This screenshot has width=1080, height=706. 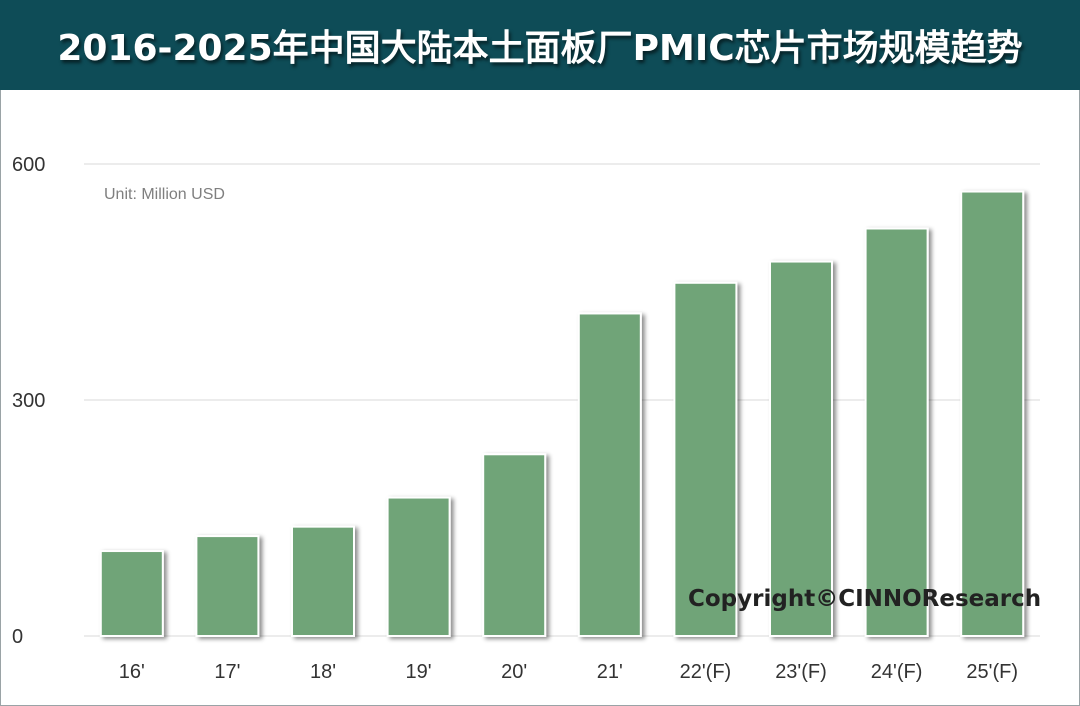 What do you see at coordinates (227, 672) in the screenshot?
I see `x-tick-label: 17'` at bounding box center [227, 672].